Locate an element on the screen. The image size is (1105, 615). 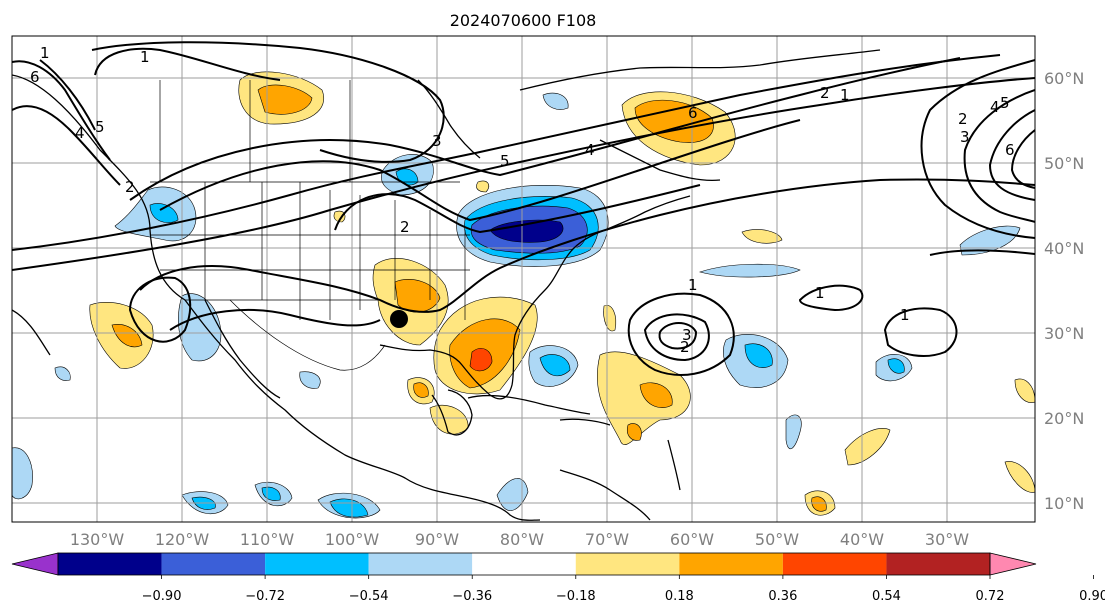
location-marker is located at coordinates (399, 319).